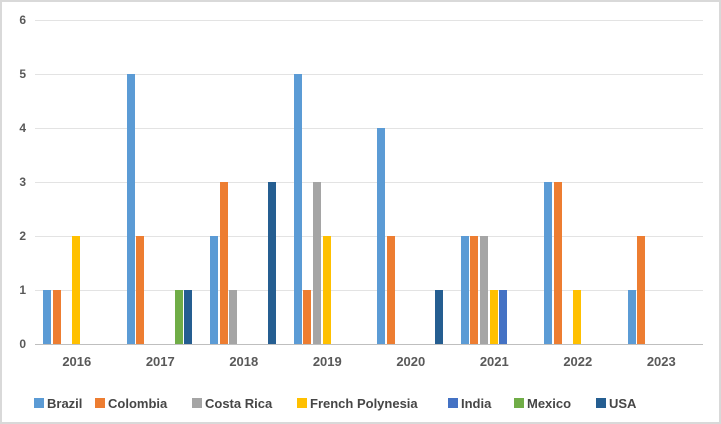 The width and height of the screenshot is (721, 424). Describe the element at coordinates (178, 317) in the screenshot. I see `bar-mexico-2017` at that location.